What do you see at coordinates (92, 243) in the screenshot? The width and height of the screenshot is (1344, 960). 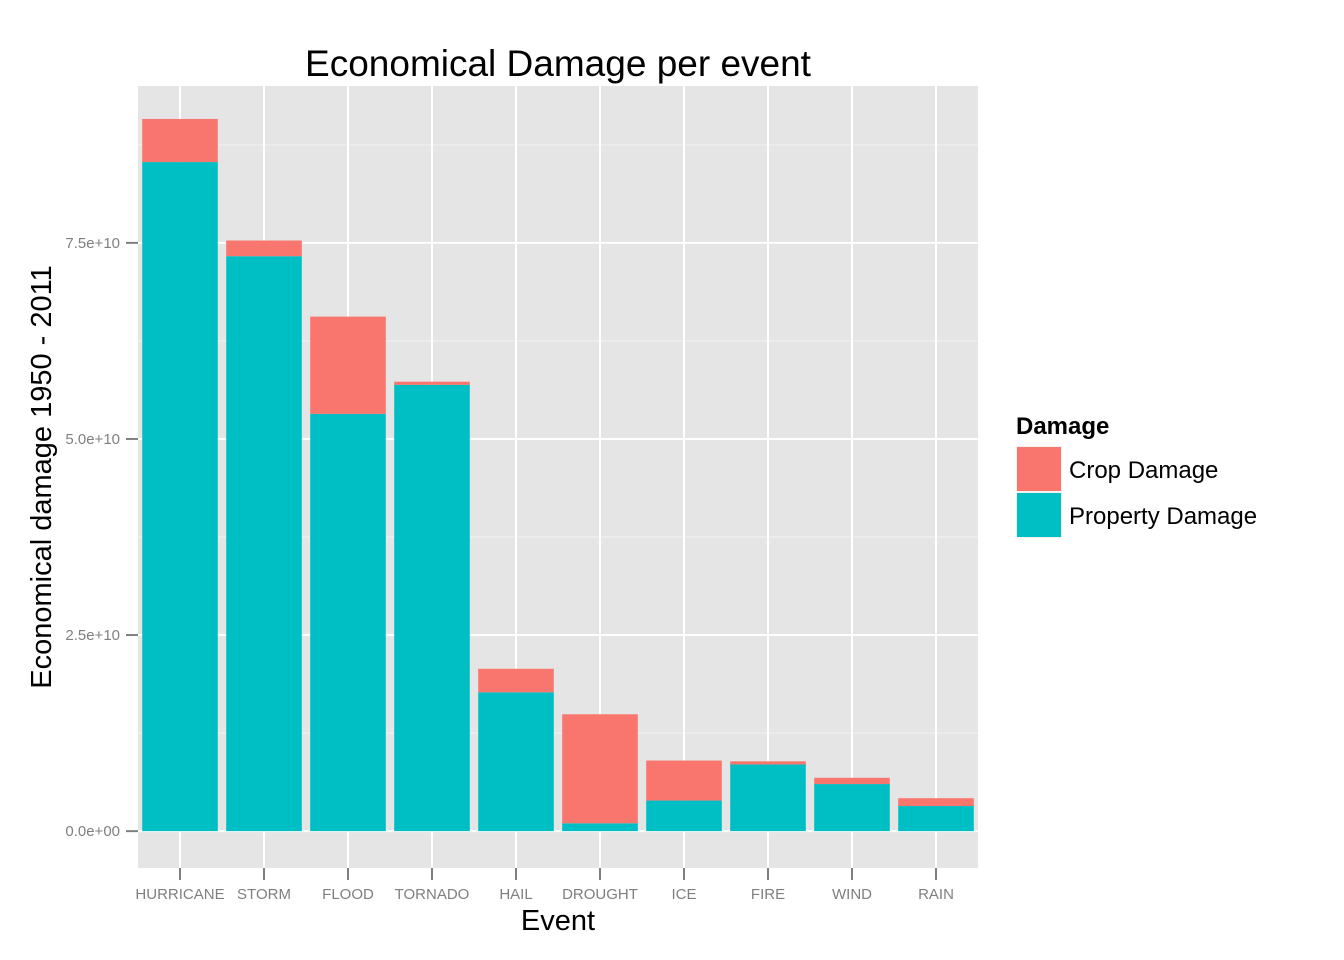 I see `y-tick-label: 7.5e+10` at bounding box center [92, 243].